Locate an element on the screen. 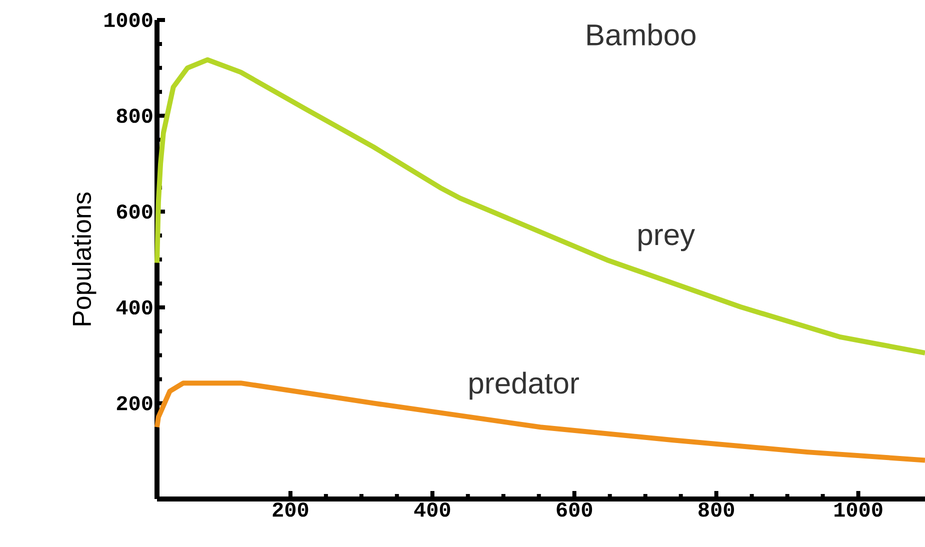 The height and width of the screenshot is (547, 925). chart-title: Bamboo is located at coordinates (641, 35).